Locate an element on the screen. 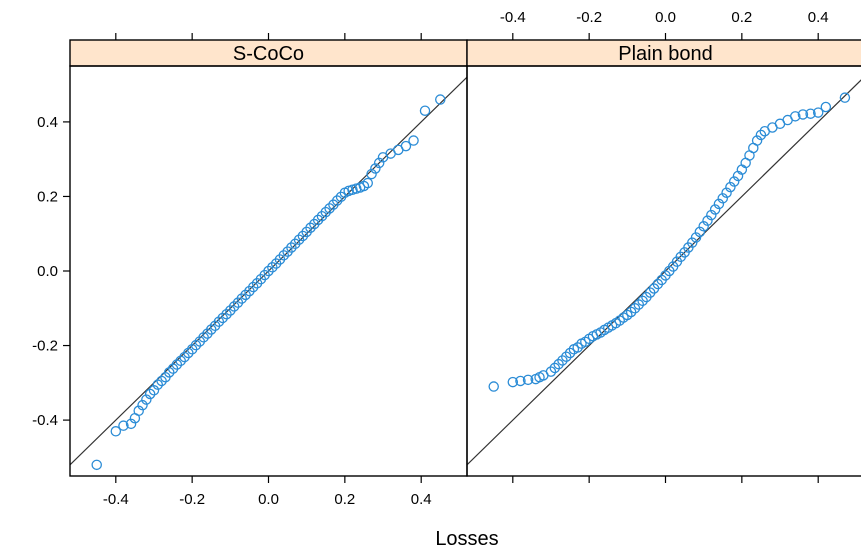 This screenshot has height=550, width=861. x-tick-label-top: -0.4 is located at coordinates (513, 17).